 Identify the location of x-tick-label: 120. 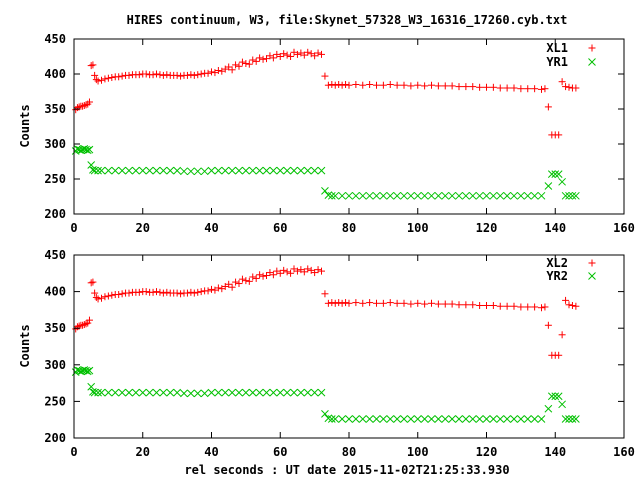
(487, 452).